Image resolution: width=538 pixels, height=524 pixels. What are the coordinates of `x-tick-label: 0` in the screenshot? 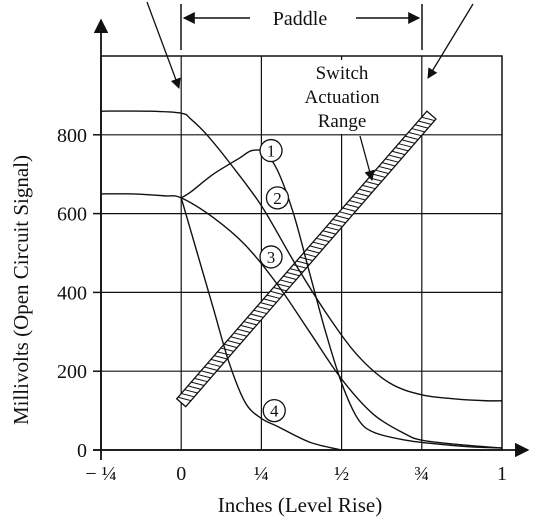 It's located at (181, 474).